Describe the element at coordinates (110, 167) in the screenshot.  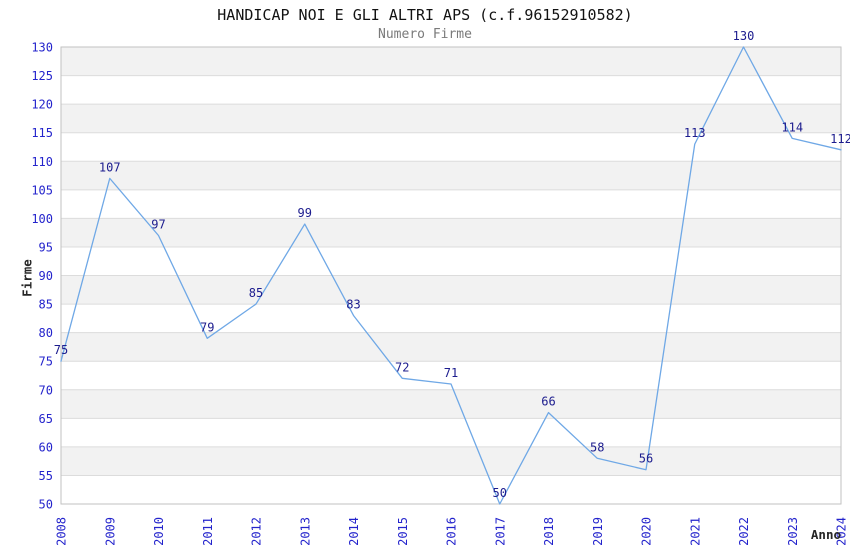
I see `data-point-label: 107` at that location.